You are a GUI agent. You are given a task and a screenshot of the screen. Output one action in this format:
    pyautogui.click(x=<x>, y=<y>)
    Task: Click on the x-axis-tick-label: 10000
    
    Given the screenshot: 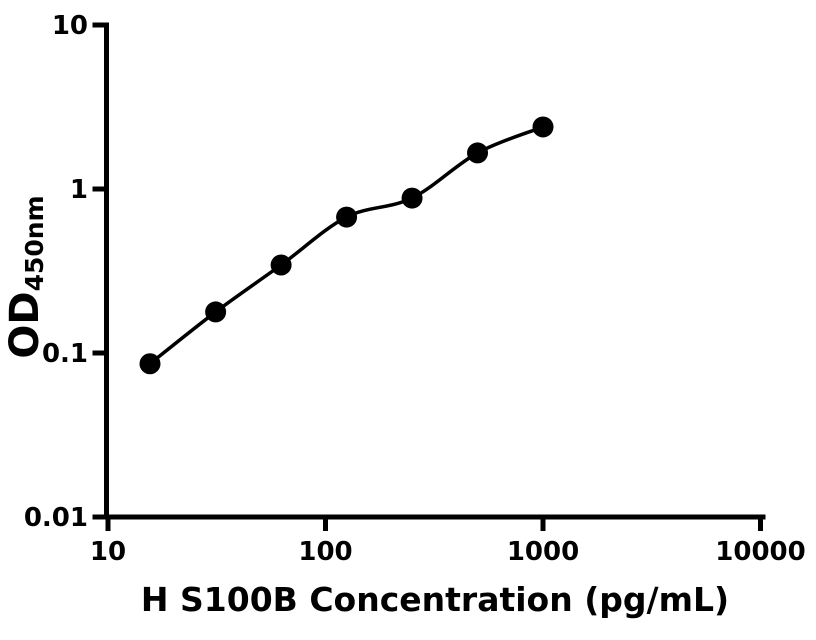 What is the action you would take?
    pyautogui.click(x=760, y=552)
    